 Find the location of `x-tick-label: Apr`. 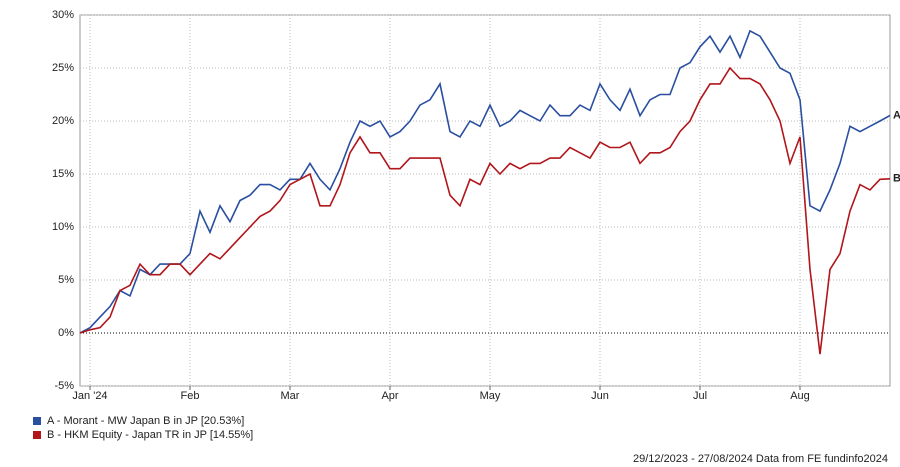

x-tick-label: Apr is located at coordinates (389, 396).